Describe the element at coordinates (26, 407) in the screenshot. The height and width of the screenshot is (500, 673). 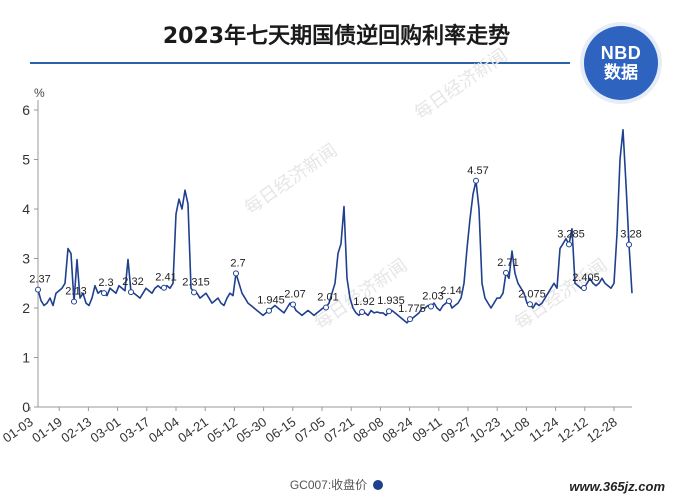
I see `y-tick-label: 0` at that location.